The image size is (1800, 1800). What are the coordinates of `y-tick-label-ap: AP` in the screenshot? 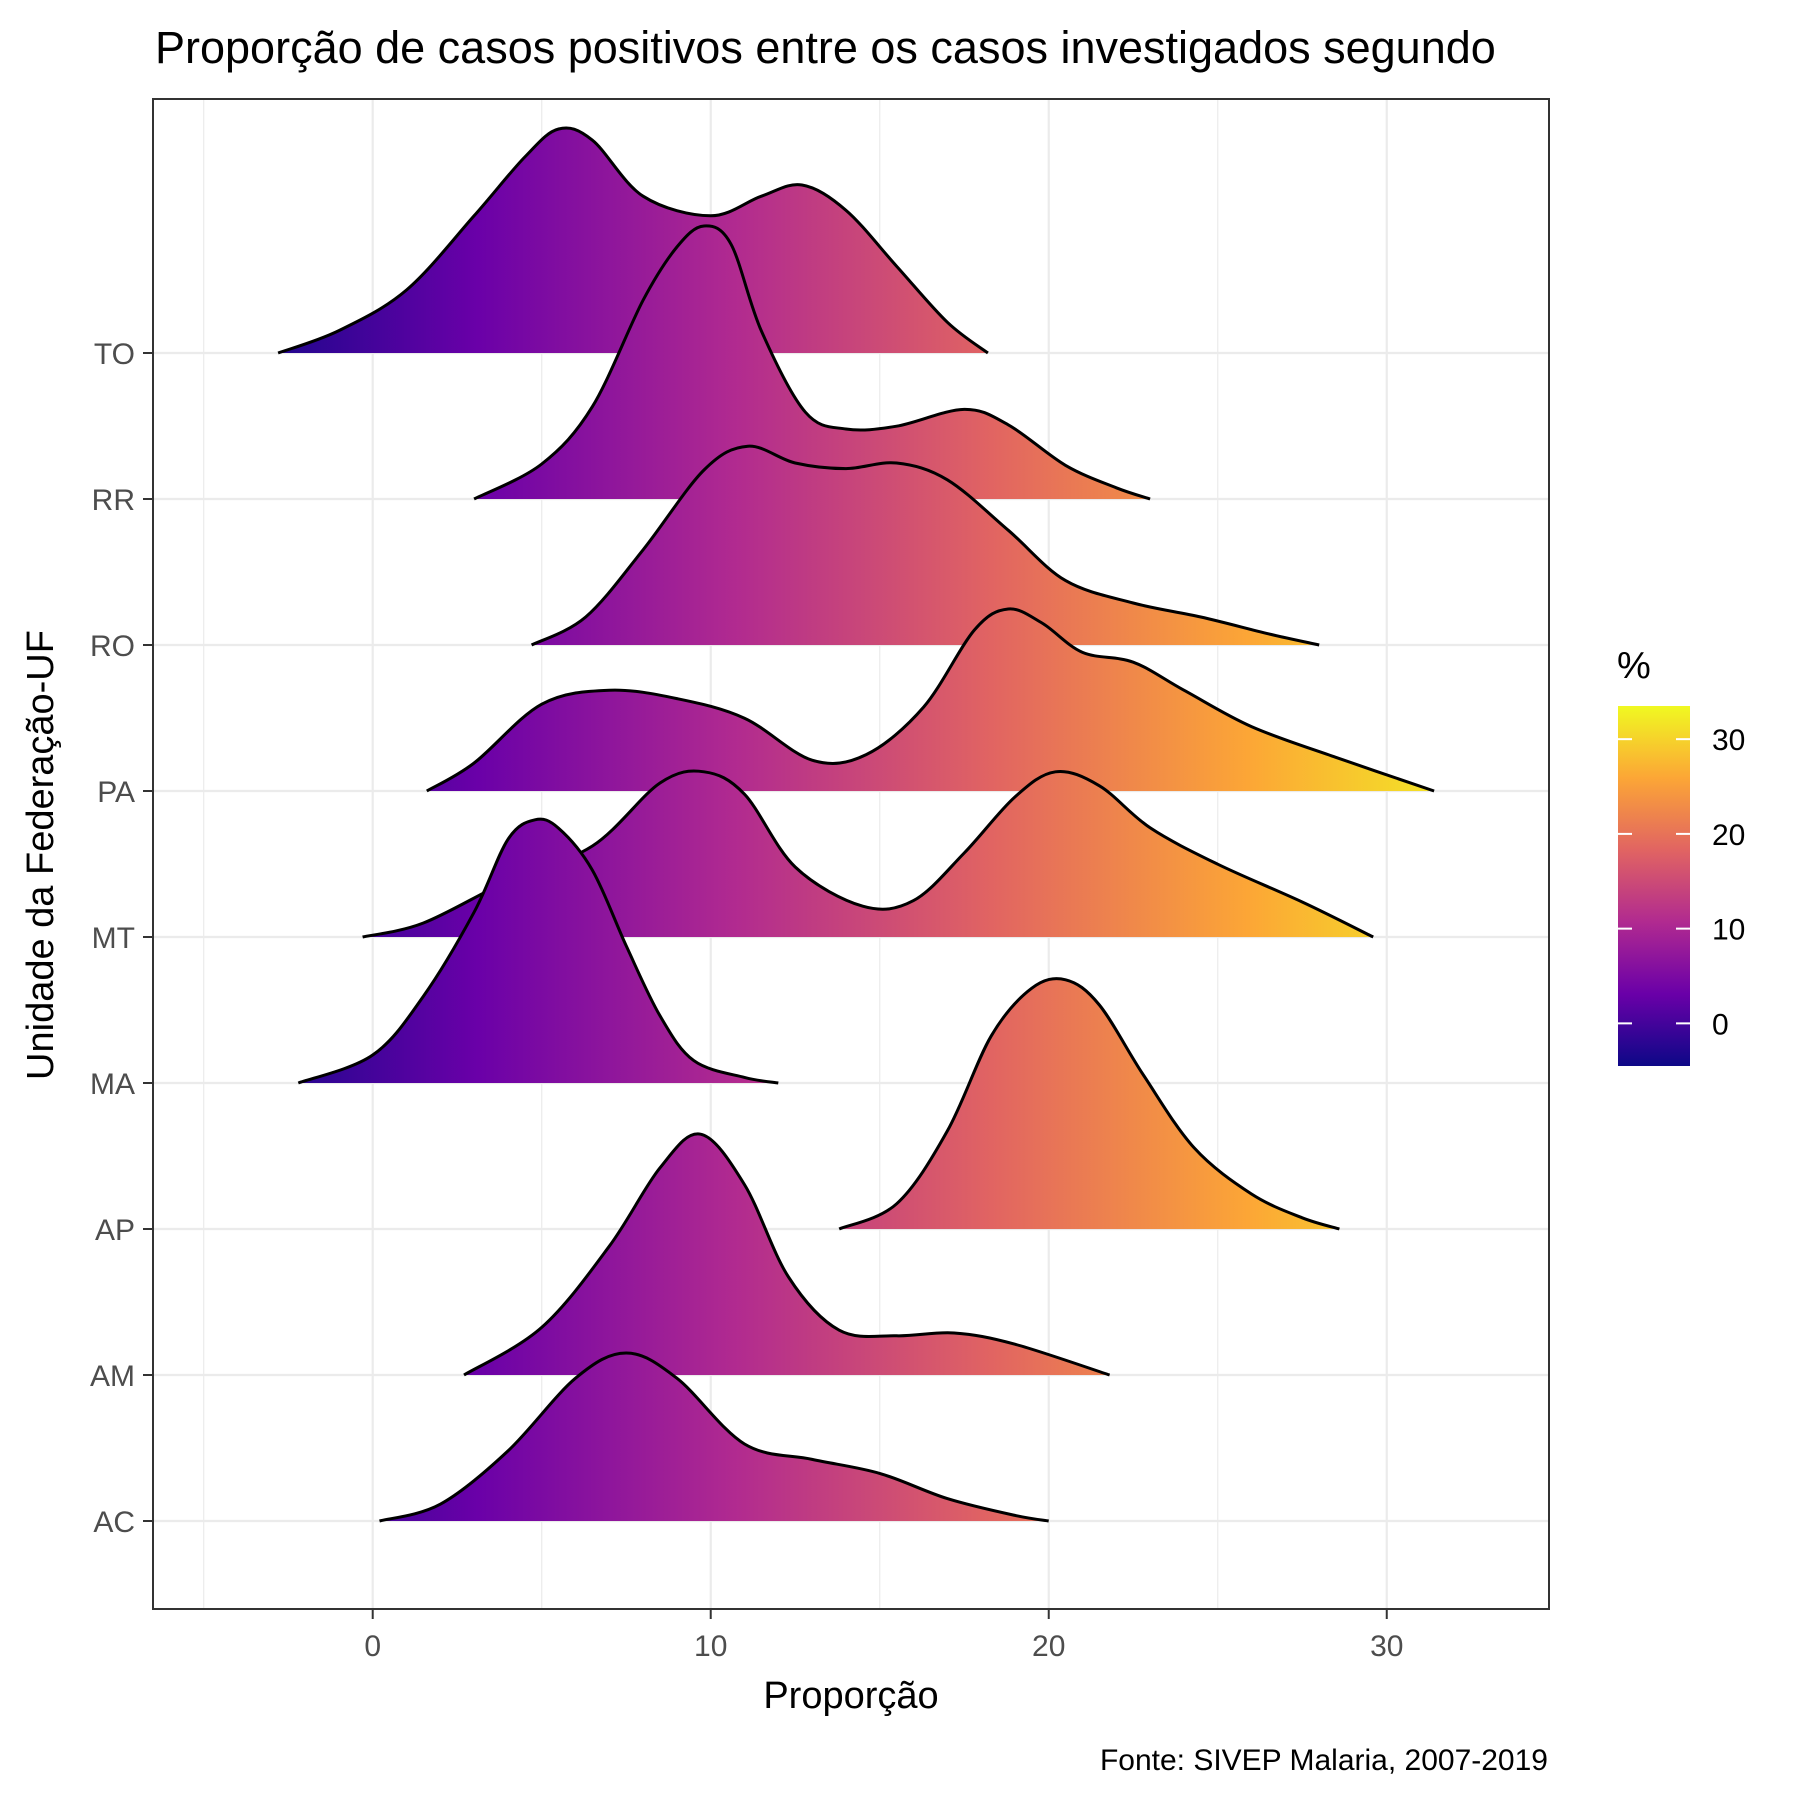 It's located at (115, 1230).